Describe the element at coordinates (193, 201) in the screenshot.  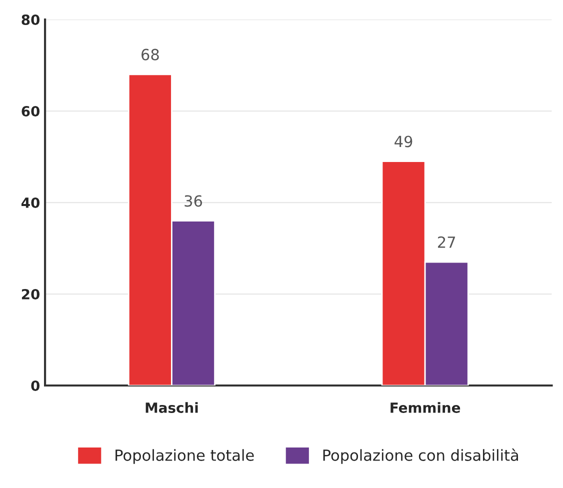
I see `data-label: 36` at that location.